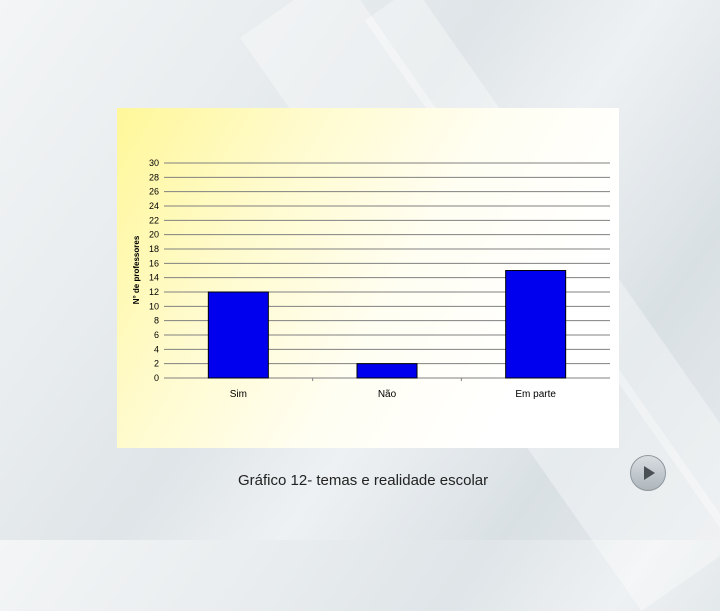 The height and width of the screenshot is (611, 720). I want to click on caption-text: temas e realidade escolar, so click(400, 480).